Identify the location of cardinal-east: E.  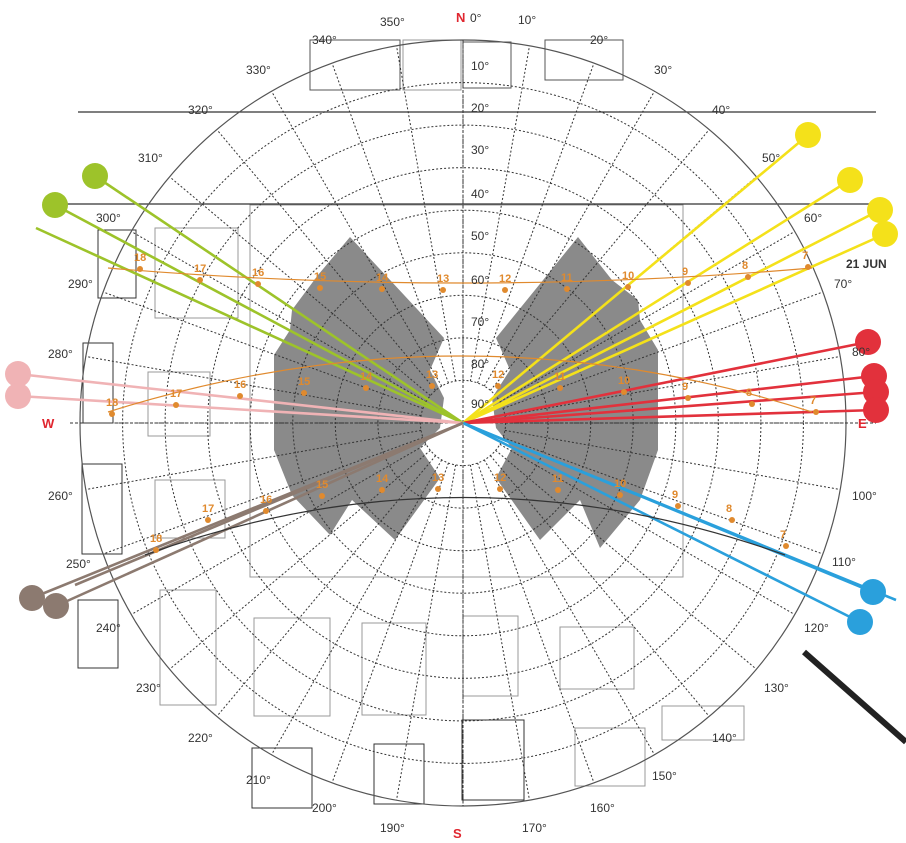
(862, 423).